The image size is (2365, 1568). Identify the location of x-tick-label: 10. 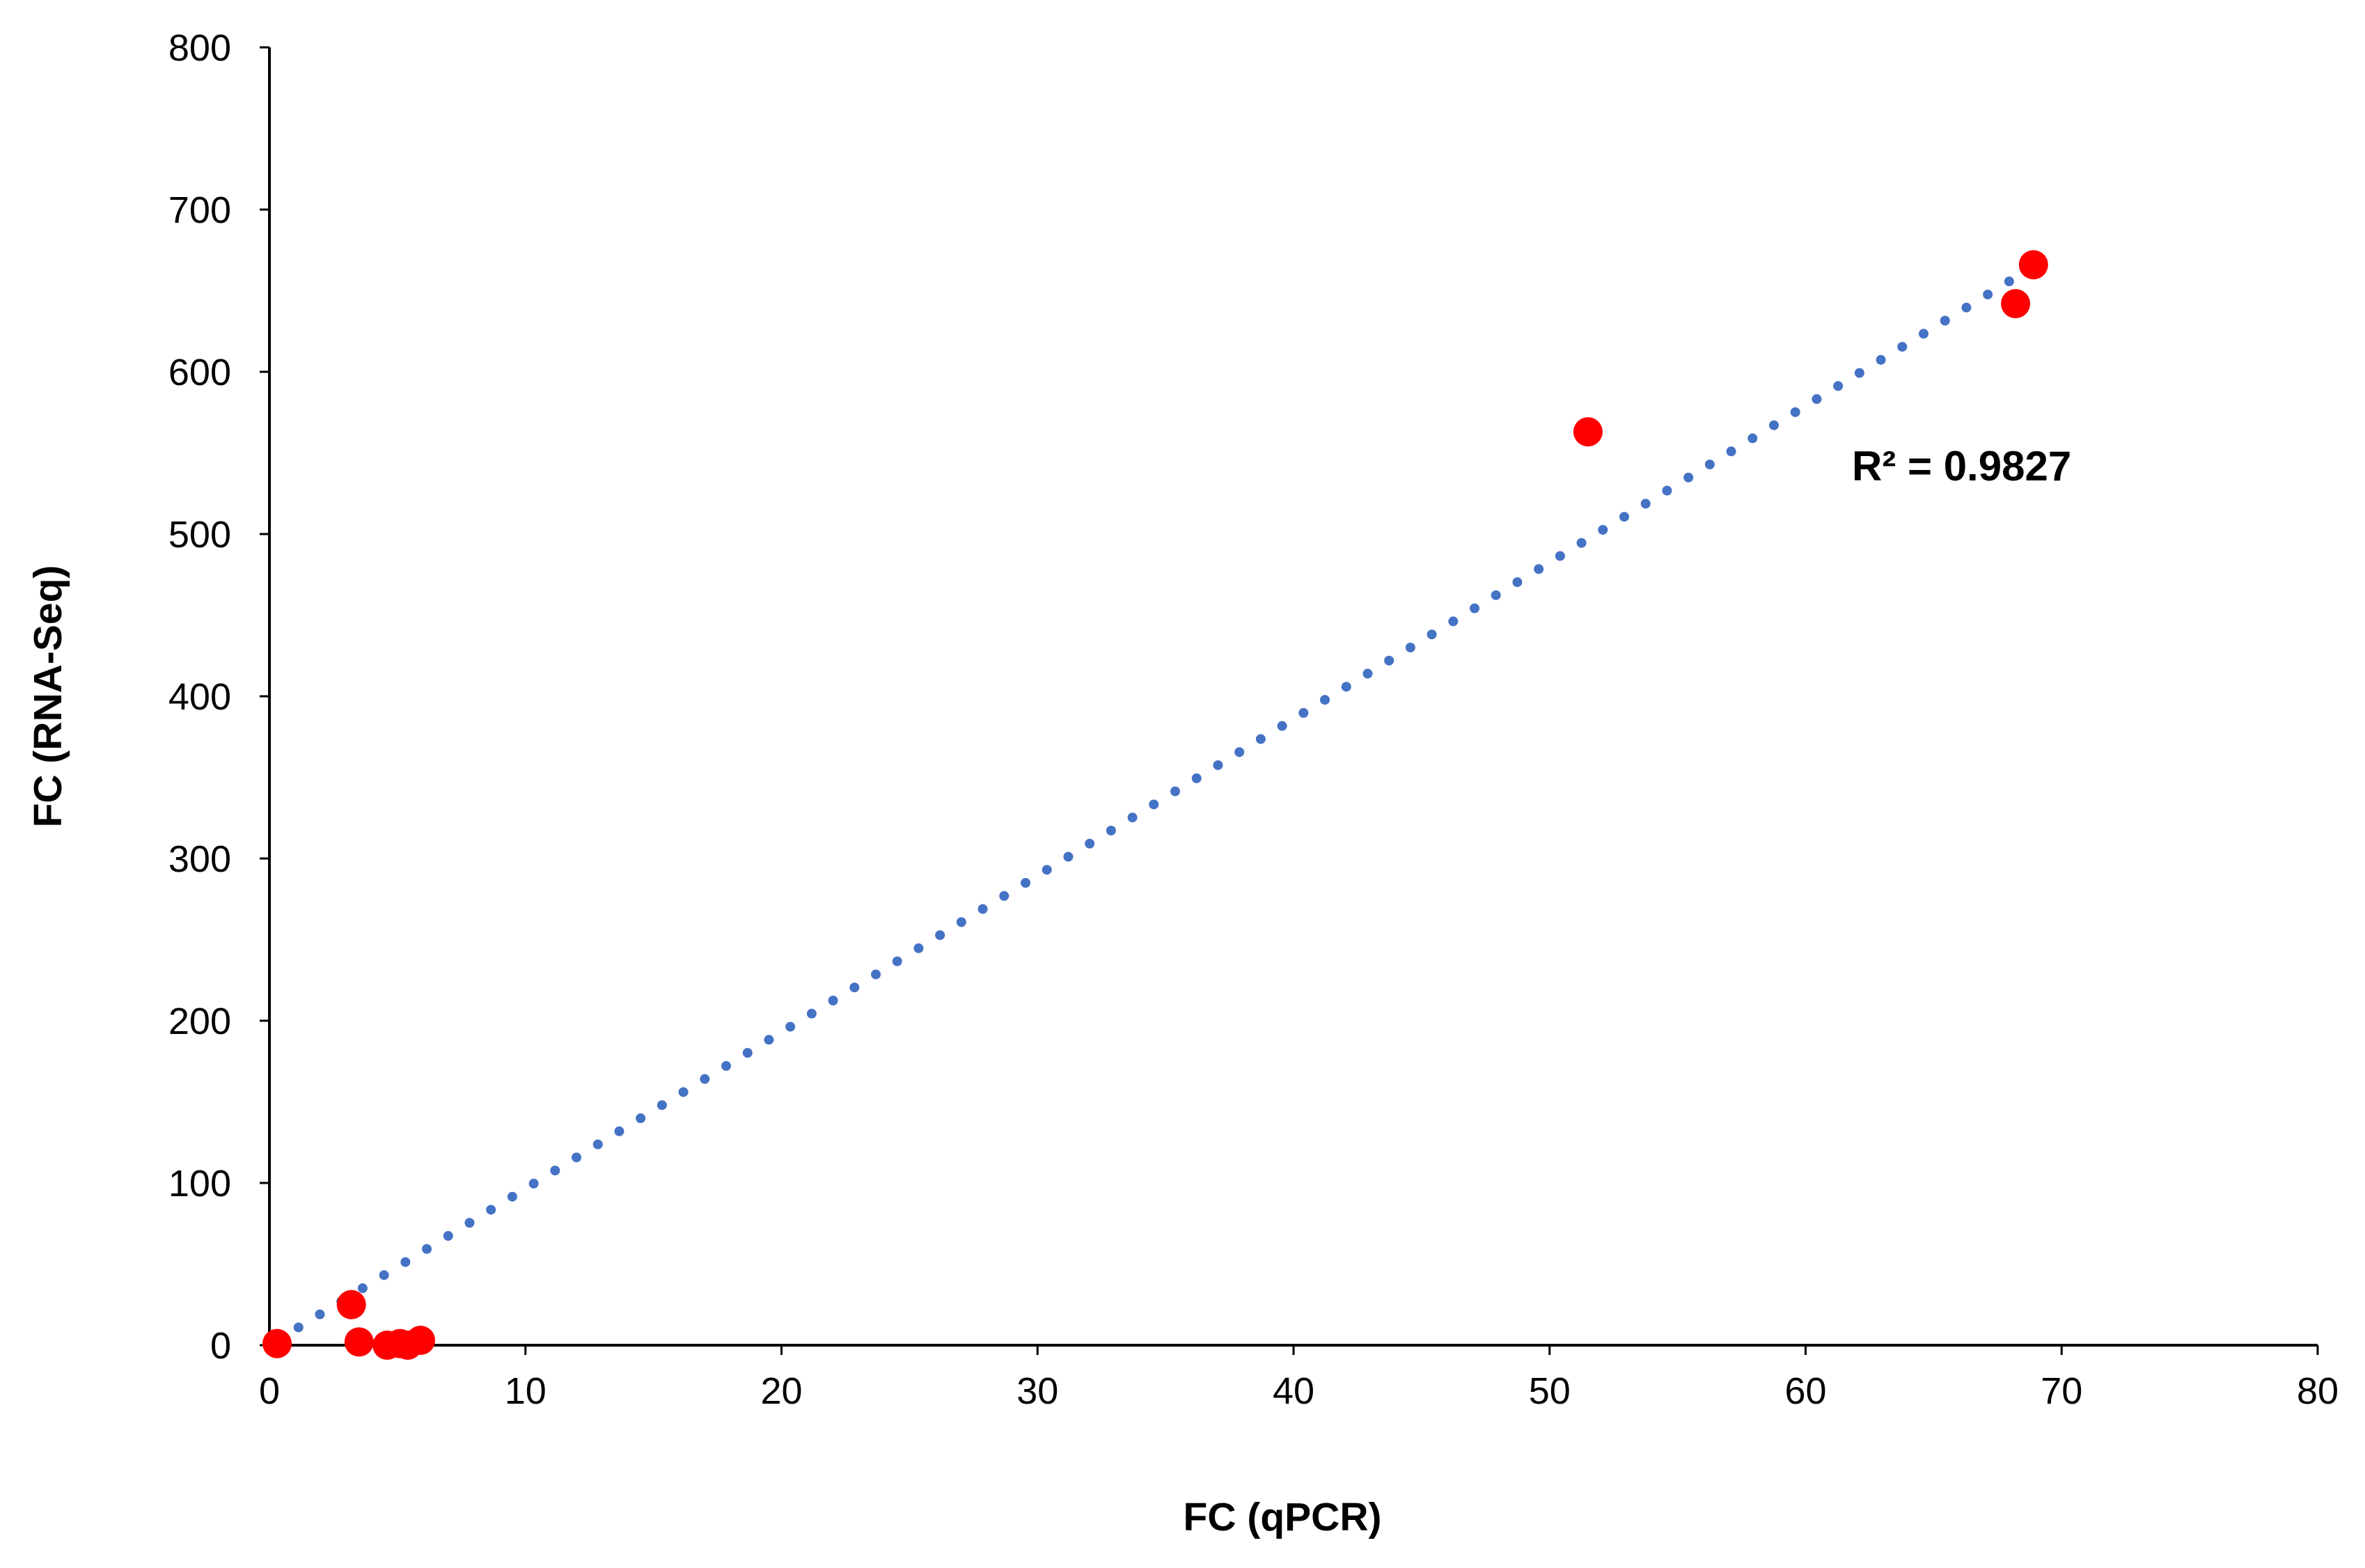
(526, 1391).